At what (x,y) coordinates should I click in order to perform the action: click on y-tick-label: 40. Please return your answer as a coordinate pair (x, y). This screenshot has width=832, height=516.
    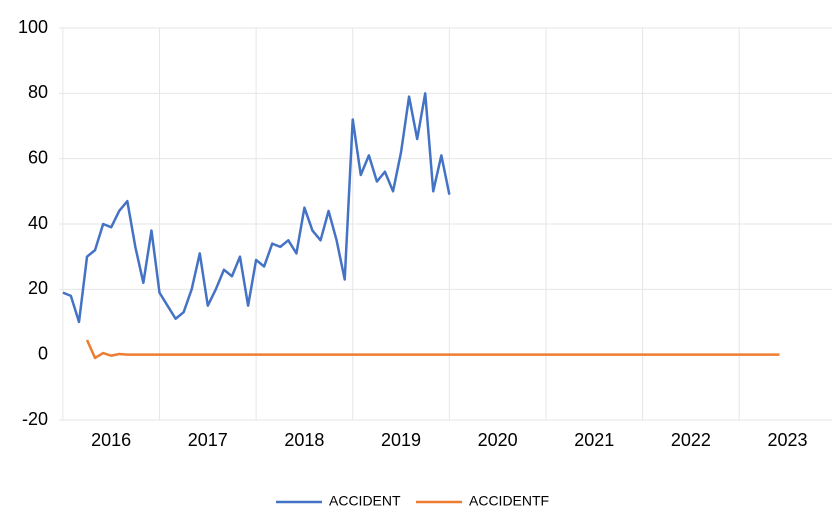
    Looking at the image, I should click on (38, 223).